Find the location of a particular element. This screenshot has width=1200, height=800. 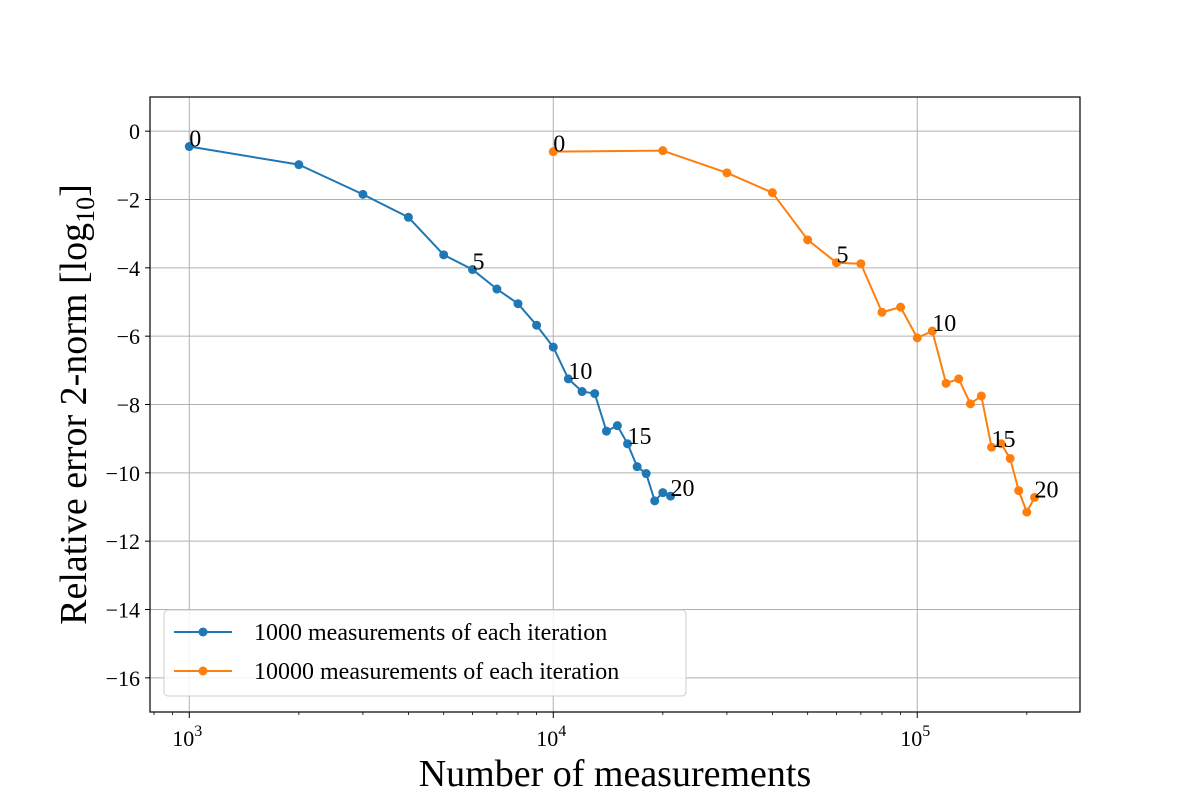

x-tick-label: 10⁴ is located at coordinates (551, 737).